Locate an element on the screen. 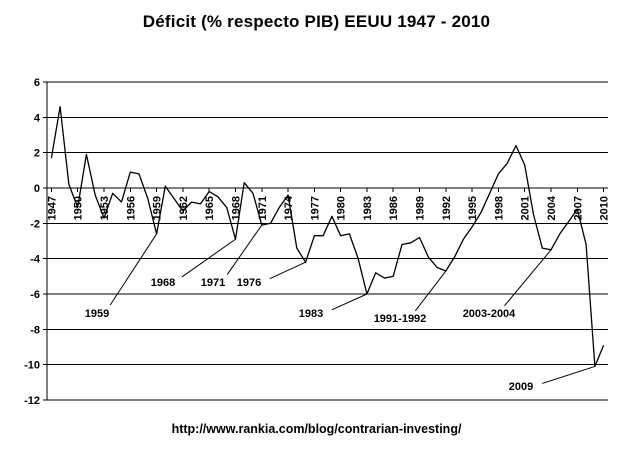 The image size is (633, 455). annotation-label: 1991-1992 is located at coordinates (400, 319).